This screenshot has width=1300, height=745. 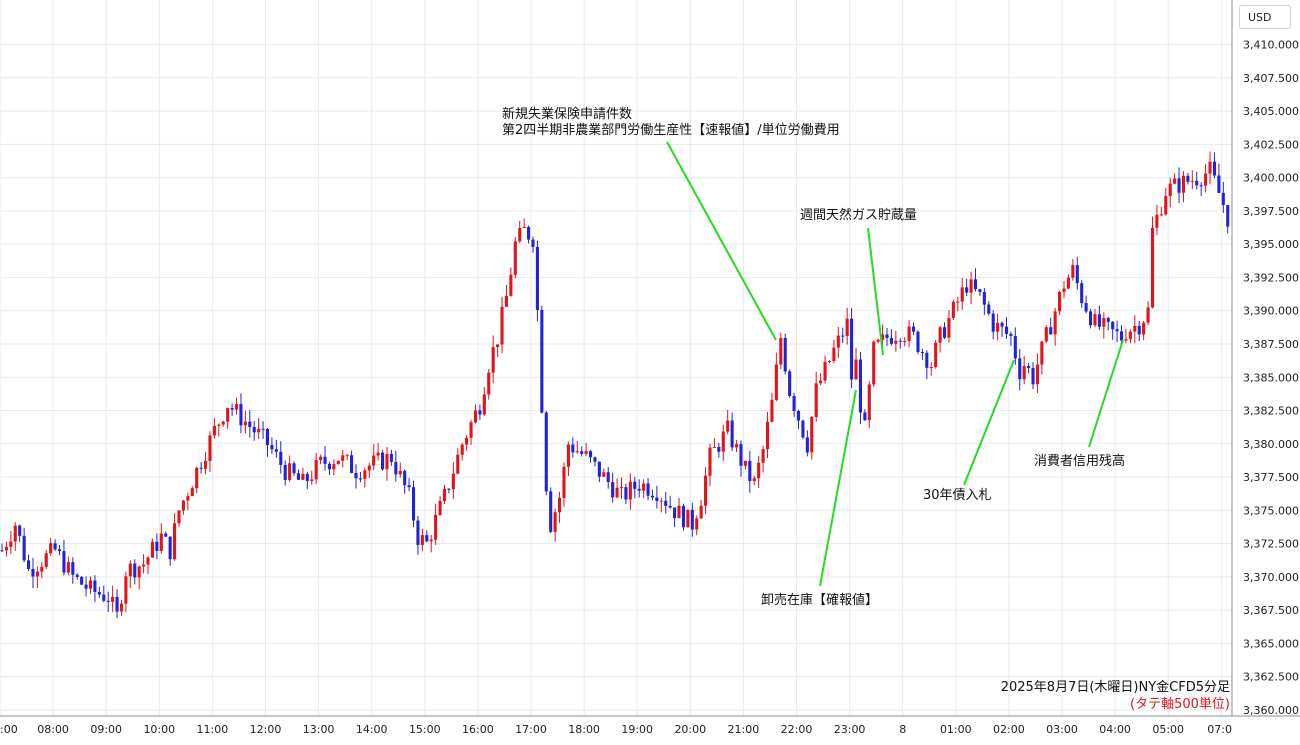 What do you see at coordinates (1271, 244) in the screenshot?
I see `y-tick-label: 3,395.000` at bounding box center [1271, 244].